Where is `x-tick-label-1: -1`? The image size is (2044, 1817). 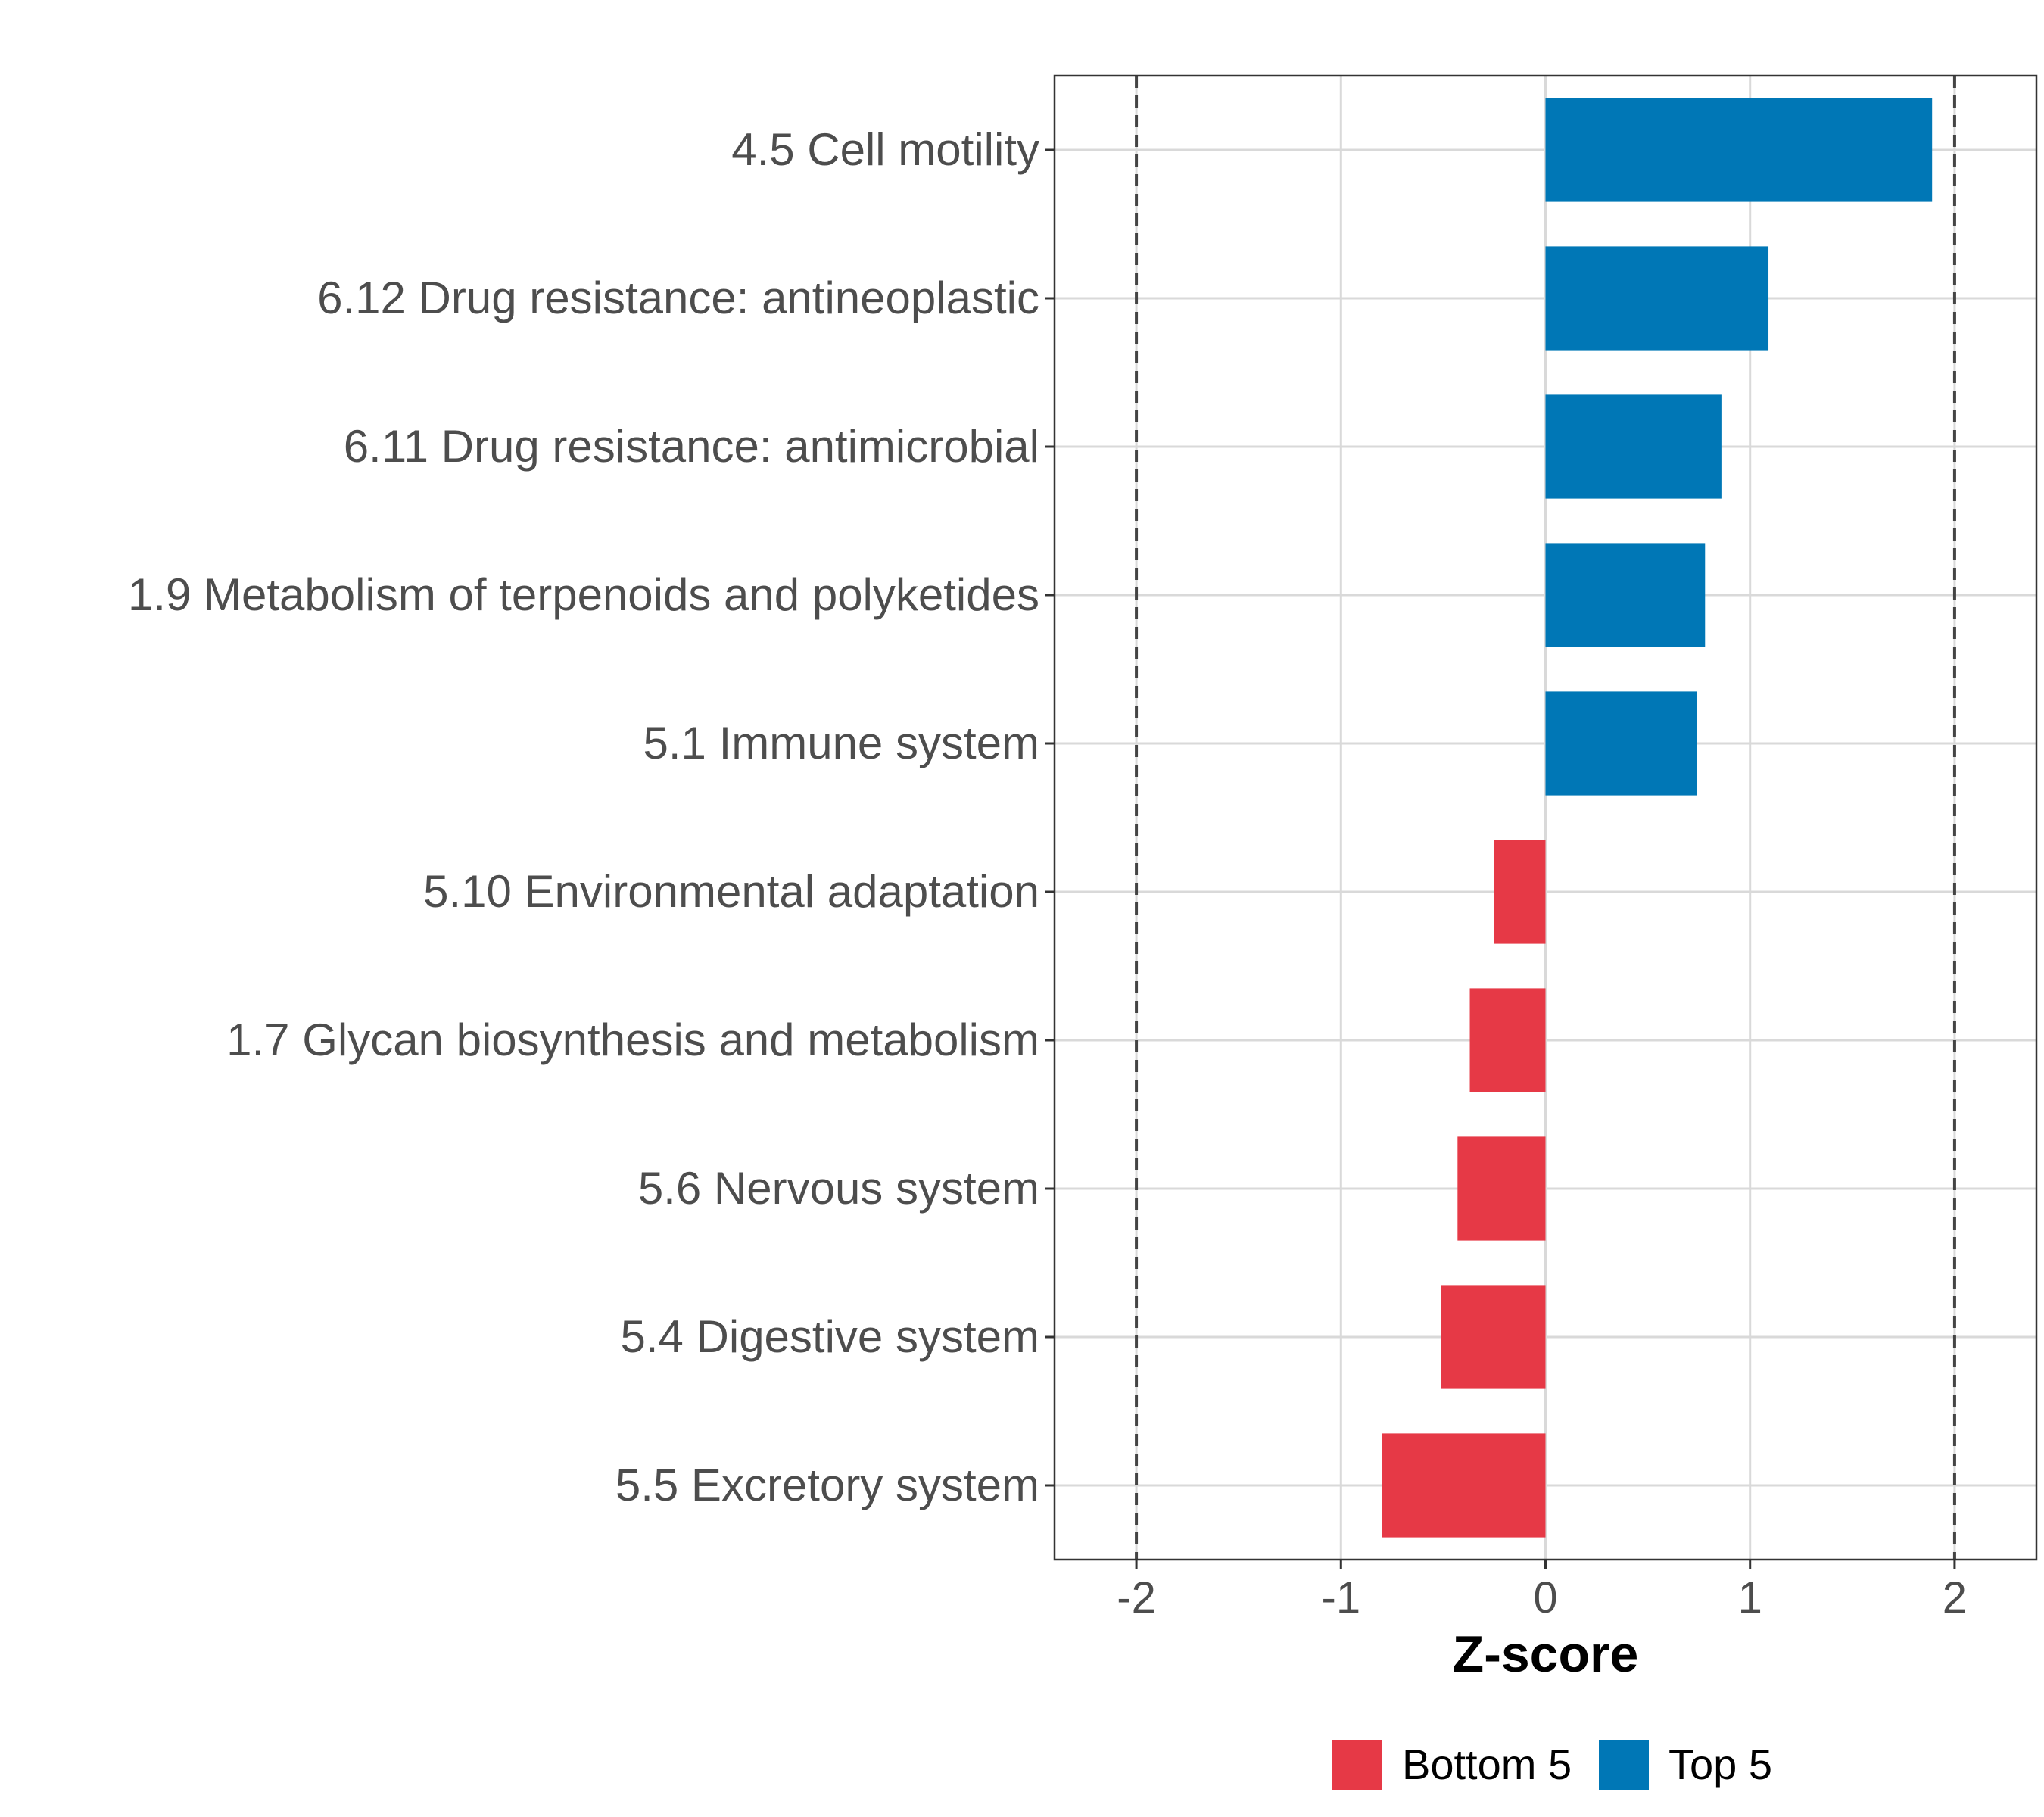 x-tick-label-1: -1 is located at coordinates (1341, 1597).